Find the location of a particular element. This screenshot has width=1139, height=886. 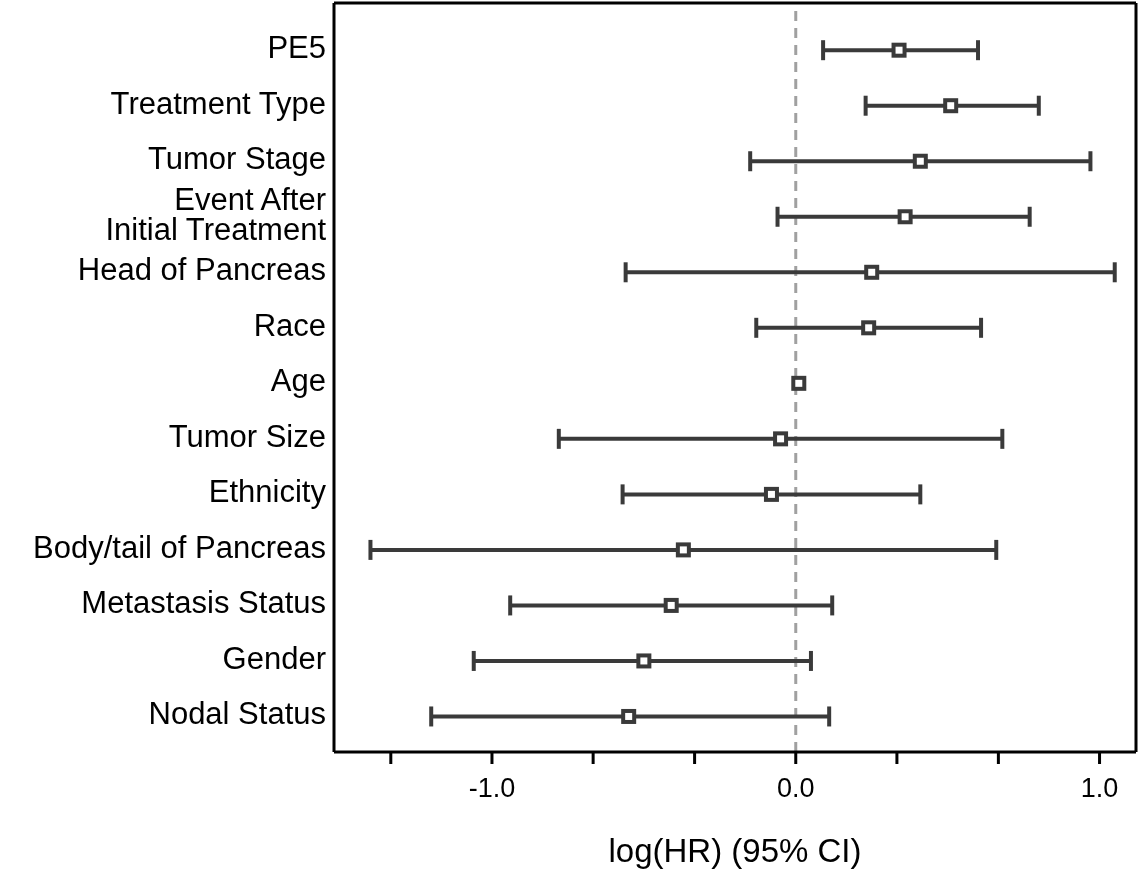

y-tick-label: Tumor Stage is located at coordinates (236, 159).